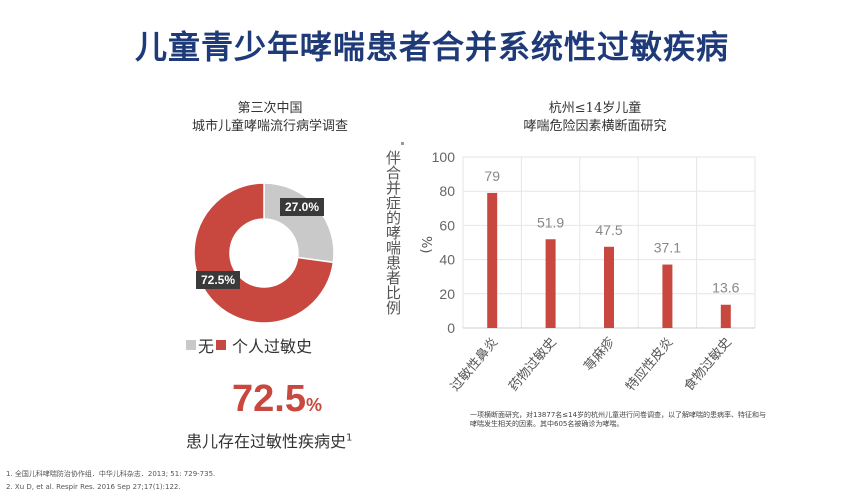 Image resolution: width=864 pixels, height=502 pixels. What do you see at coordinates (431, 47) in the screenshot?
I see `slide-title: 儿童青少年哮喘患者合并系统性过敏疾病` at bounding box center [431, 47].